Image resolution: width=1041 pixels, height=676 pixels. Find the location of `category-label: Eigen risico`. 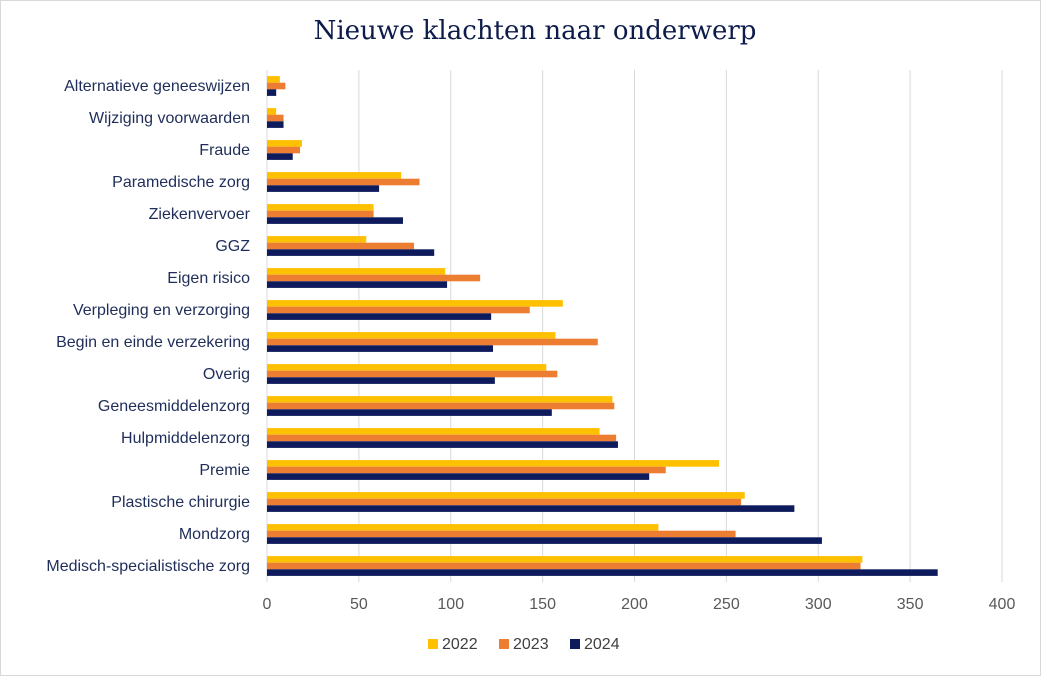

category-label: Eigen risico is located at coordinates (208, 278).